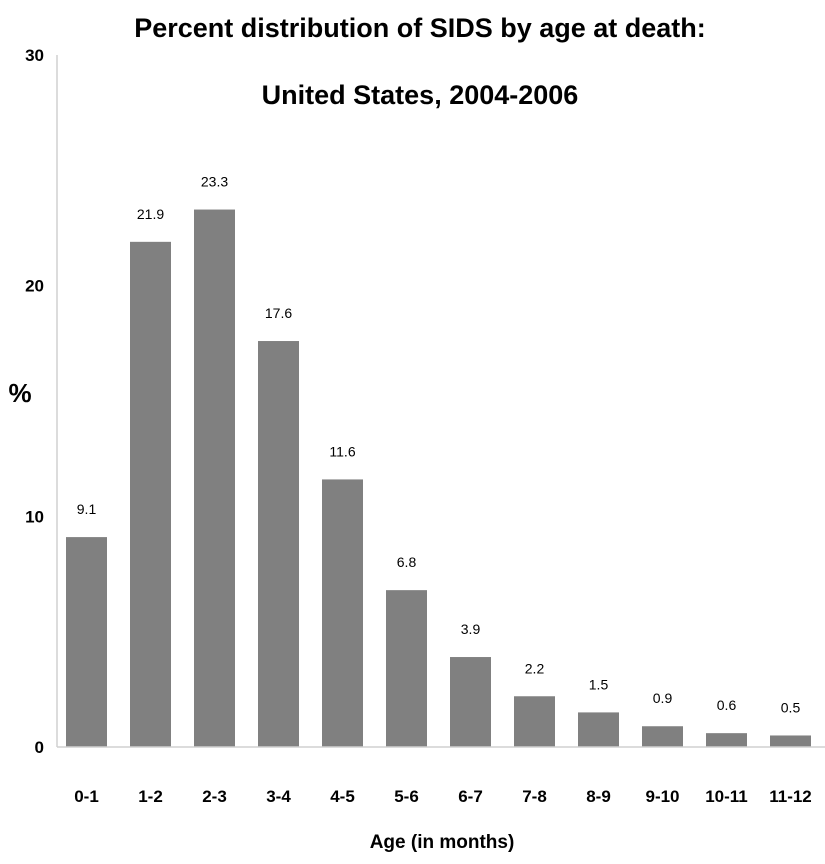 The height and width of the screenshot is (864, 825). I want to click on data-label-11-12: 0.5, so click(791, 707).